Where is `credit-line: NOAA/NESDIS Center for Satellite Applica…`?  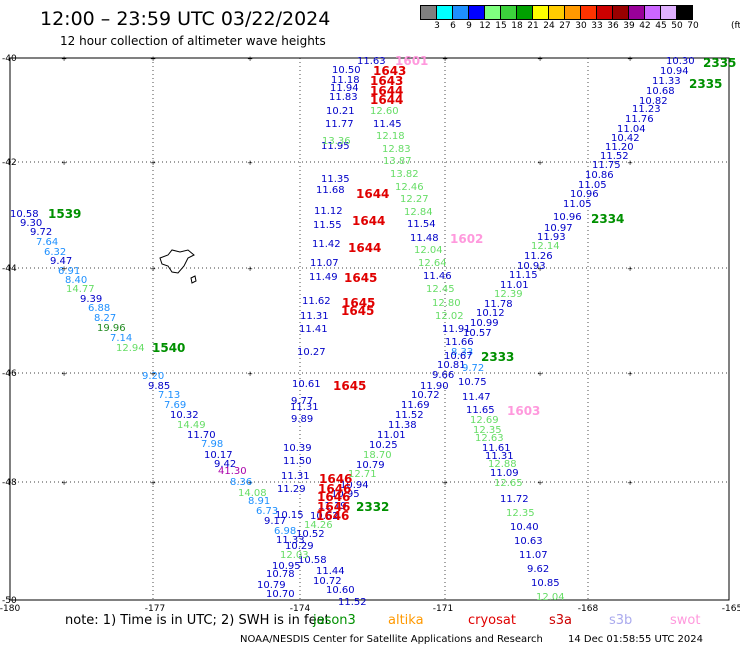
credit-line: NOAA/NESDIS Center for Satellite Applica… is located at coordinates (391, 639).